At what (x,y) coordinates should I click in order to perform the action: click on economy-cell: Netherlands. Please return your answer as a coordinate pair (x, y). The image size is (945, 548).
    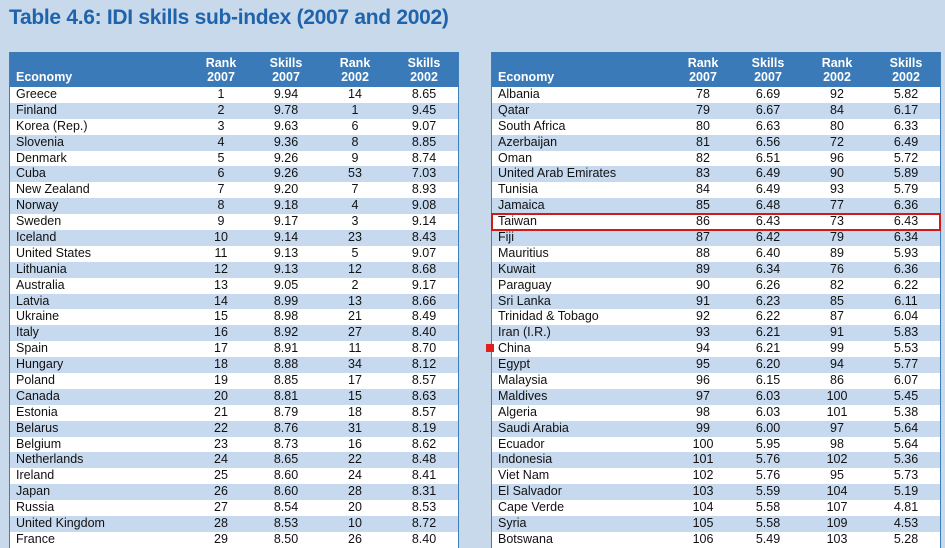
    Looking at the image, I should click on (50, 459).